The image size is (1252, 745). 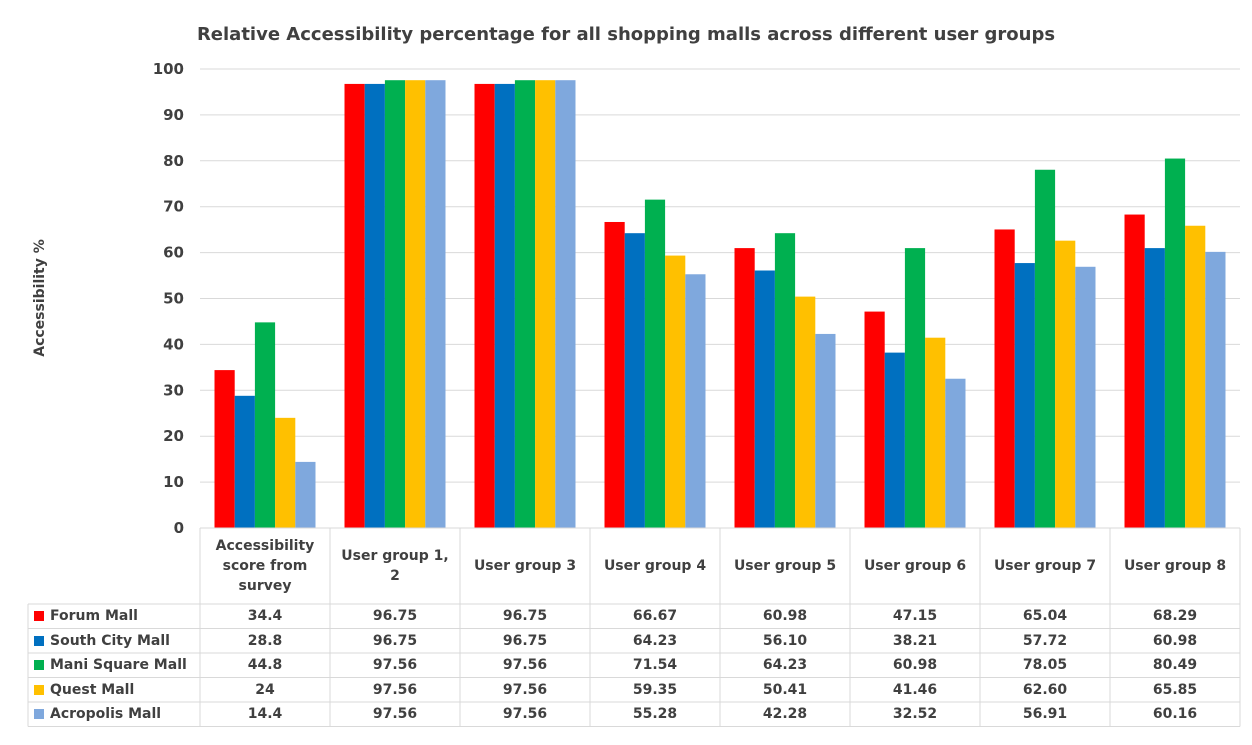 I want to click on data-label: 65.04, so click(x=1045, y=616).